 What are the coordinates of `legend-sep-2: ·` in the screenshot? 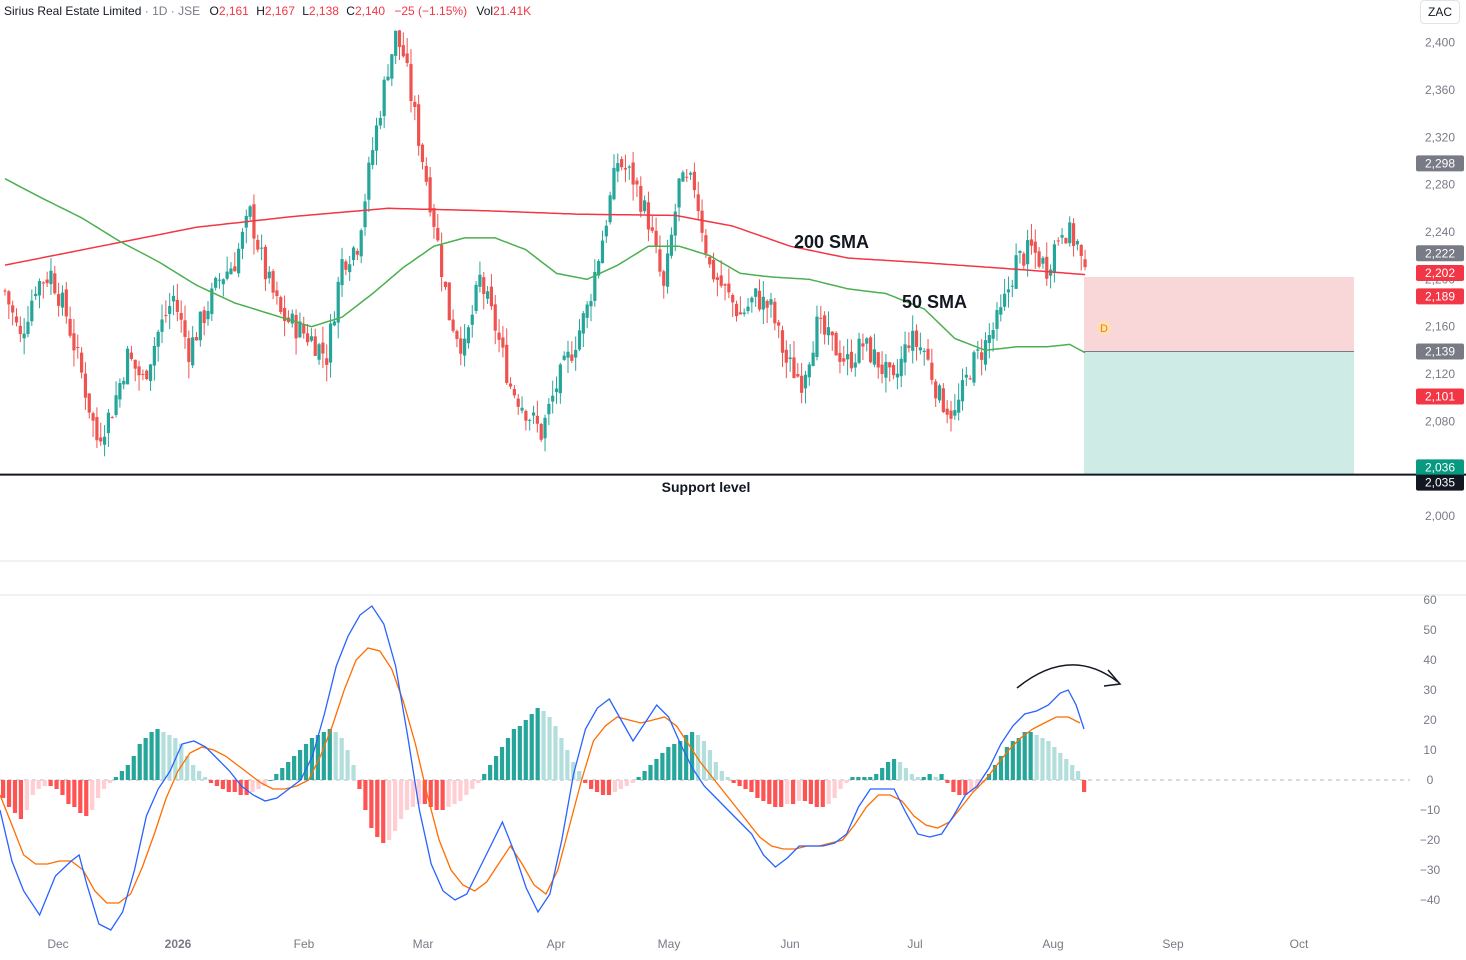 It's located at (174, 11).